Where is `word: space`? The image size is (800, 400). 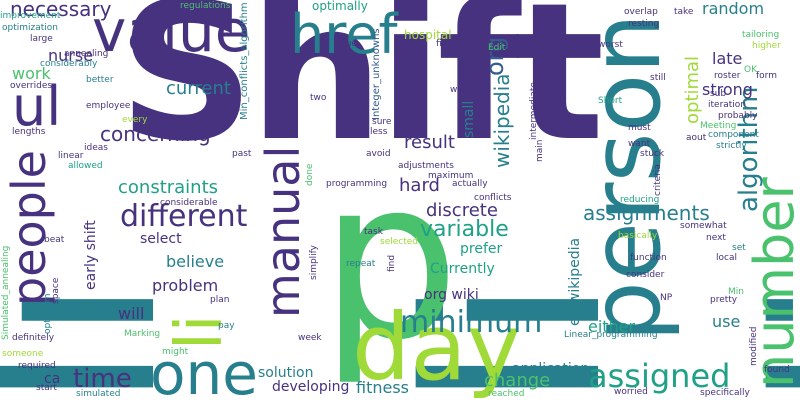
word: space is located at coordinates (56, 290).